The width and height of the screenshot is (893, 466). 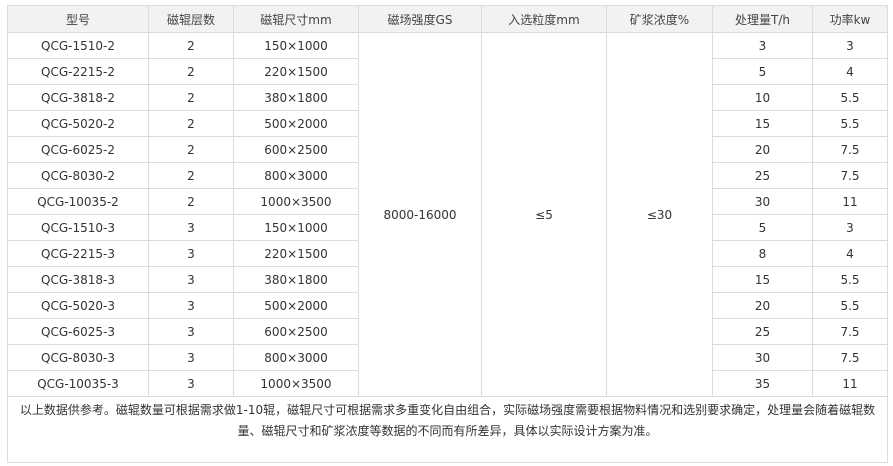 What do you see at coordinates (659, 19) in the screenshot?
I see `column-header: 矿浆浓度%` at bounding box center [659, 19].